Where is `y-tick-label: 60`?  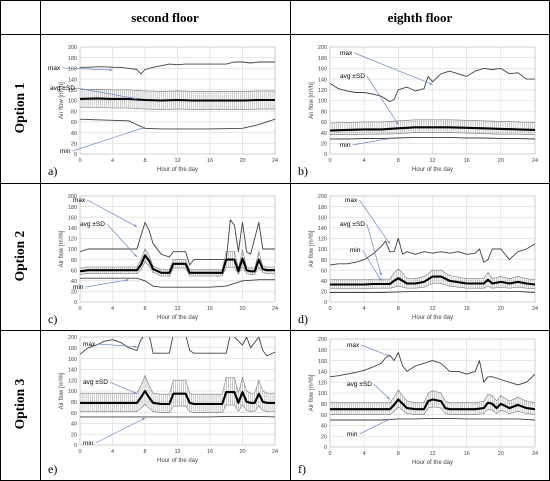 y-tick-label: 60 is located at coordinates (324, 123).